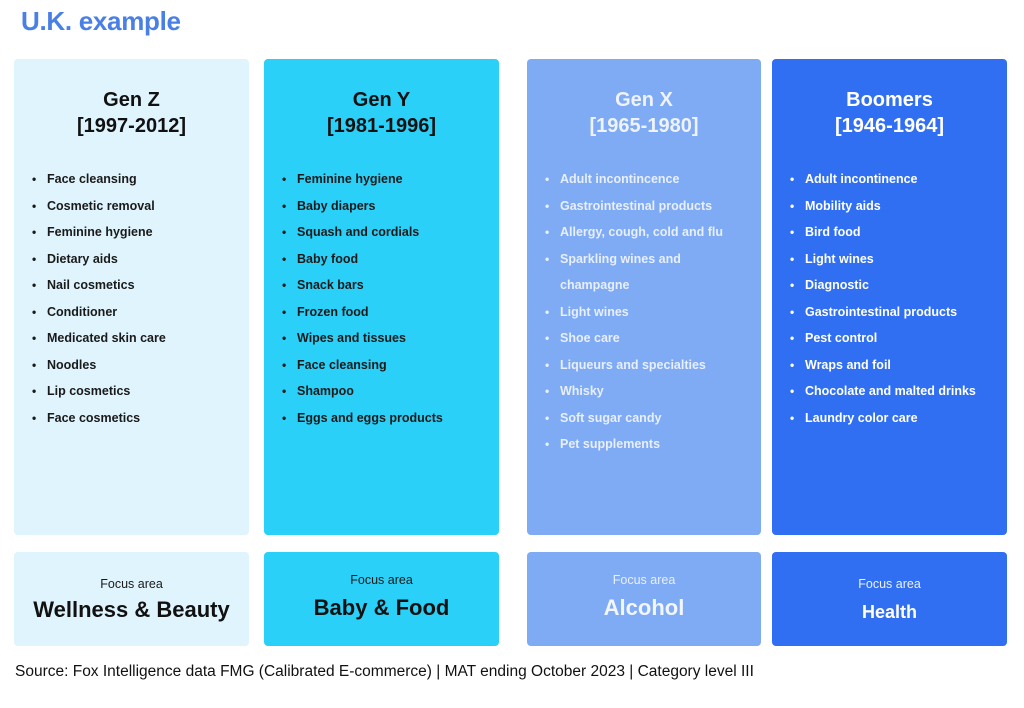  Describe the element at coordinates (861, 417) in the screenshot. I see `category-item-label: Laundry color care` at that location.